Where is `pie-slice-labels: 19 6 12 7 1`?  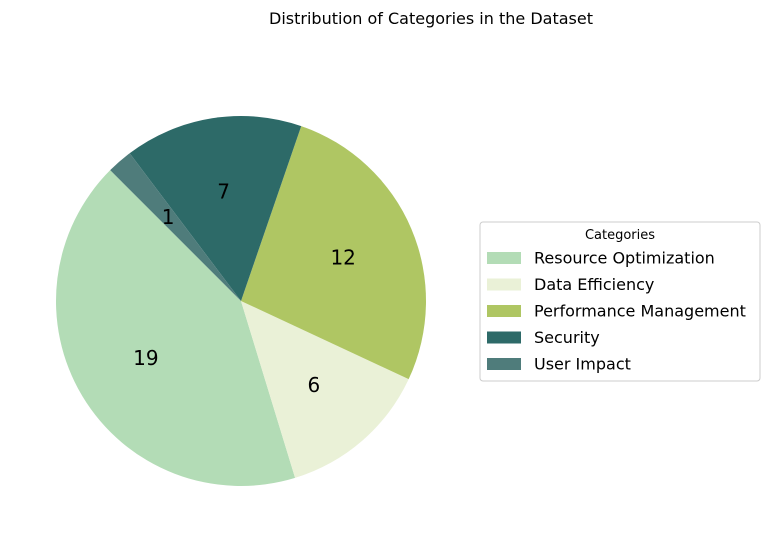
pie-slice-labels: 19 6 12 7 1 is located at coordinates (244, 287).